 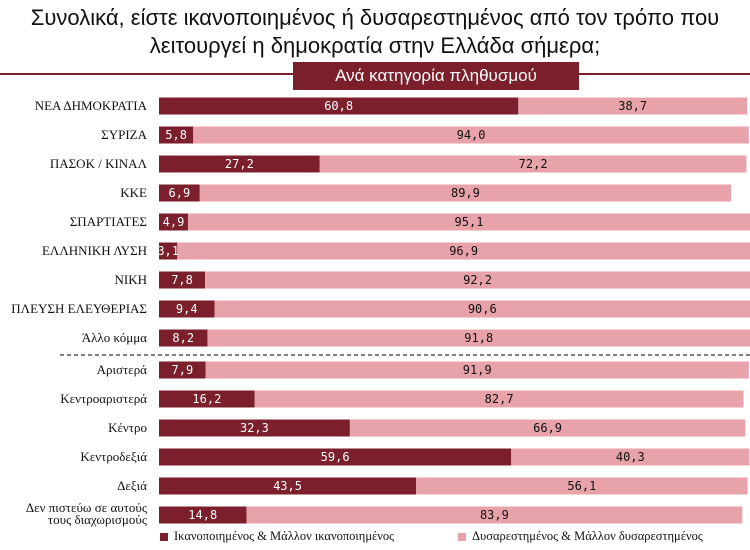 I want to click on value-label-satisfied-13: 43,5, so click(x=287, y=486).